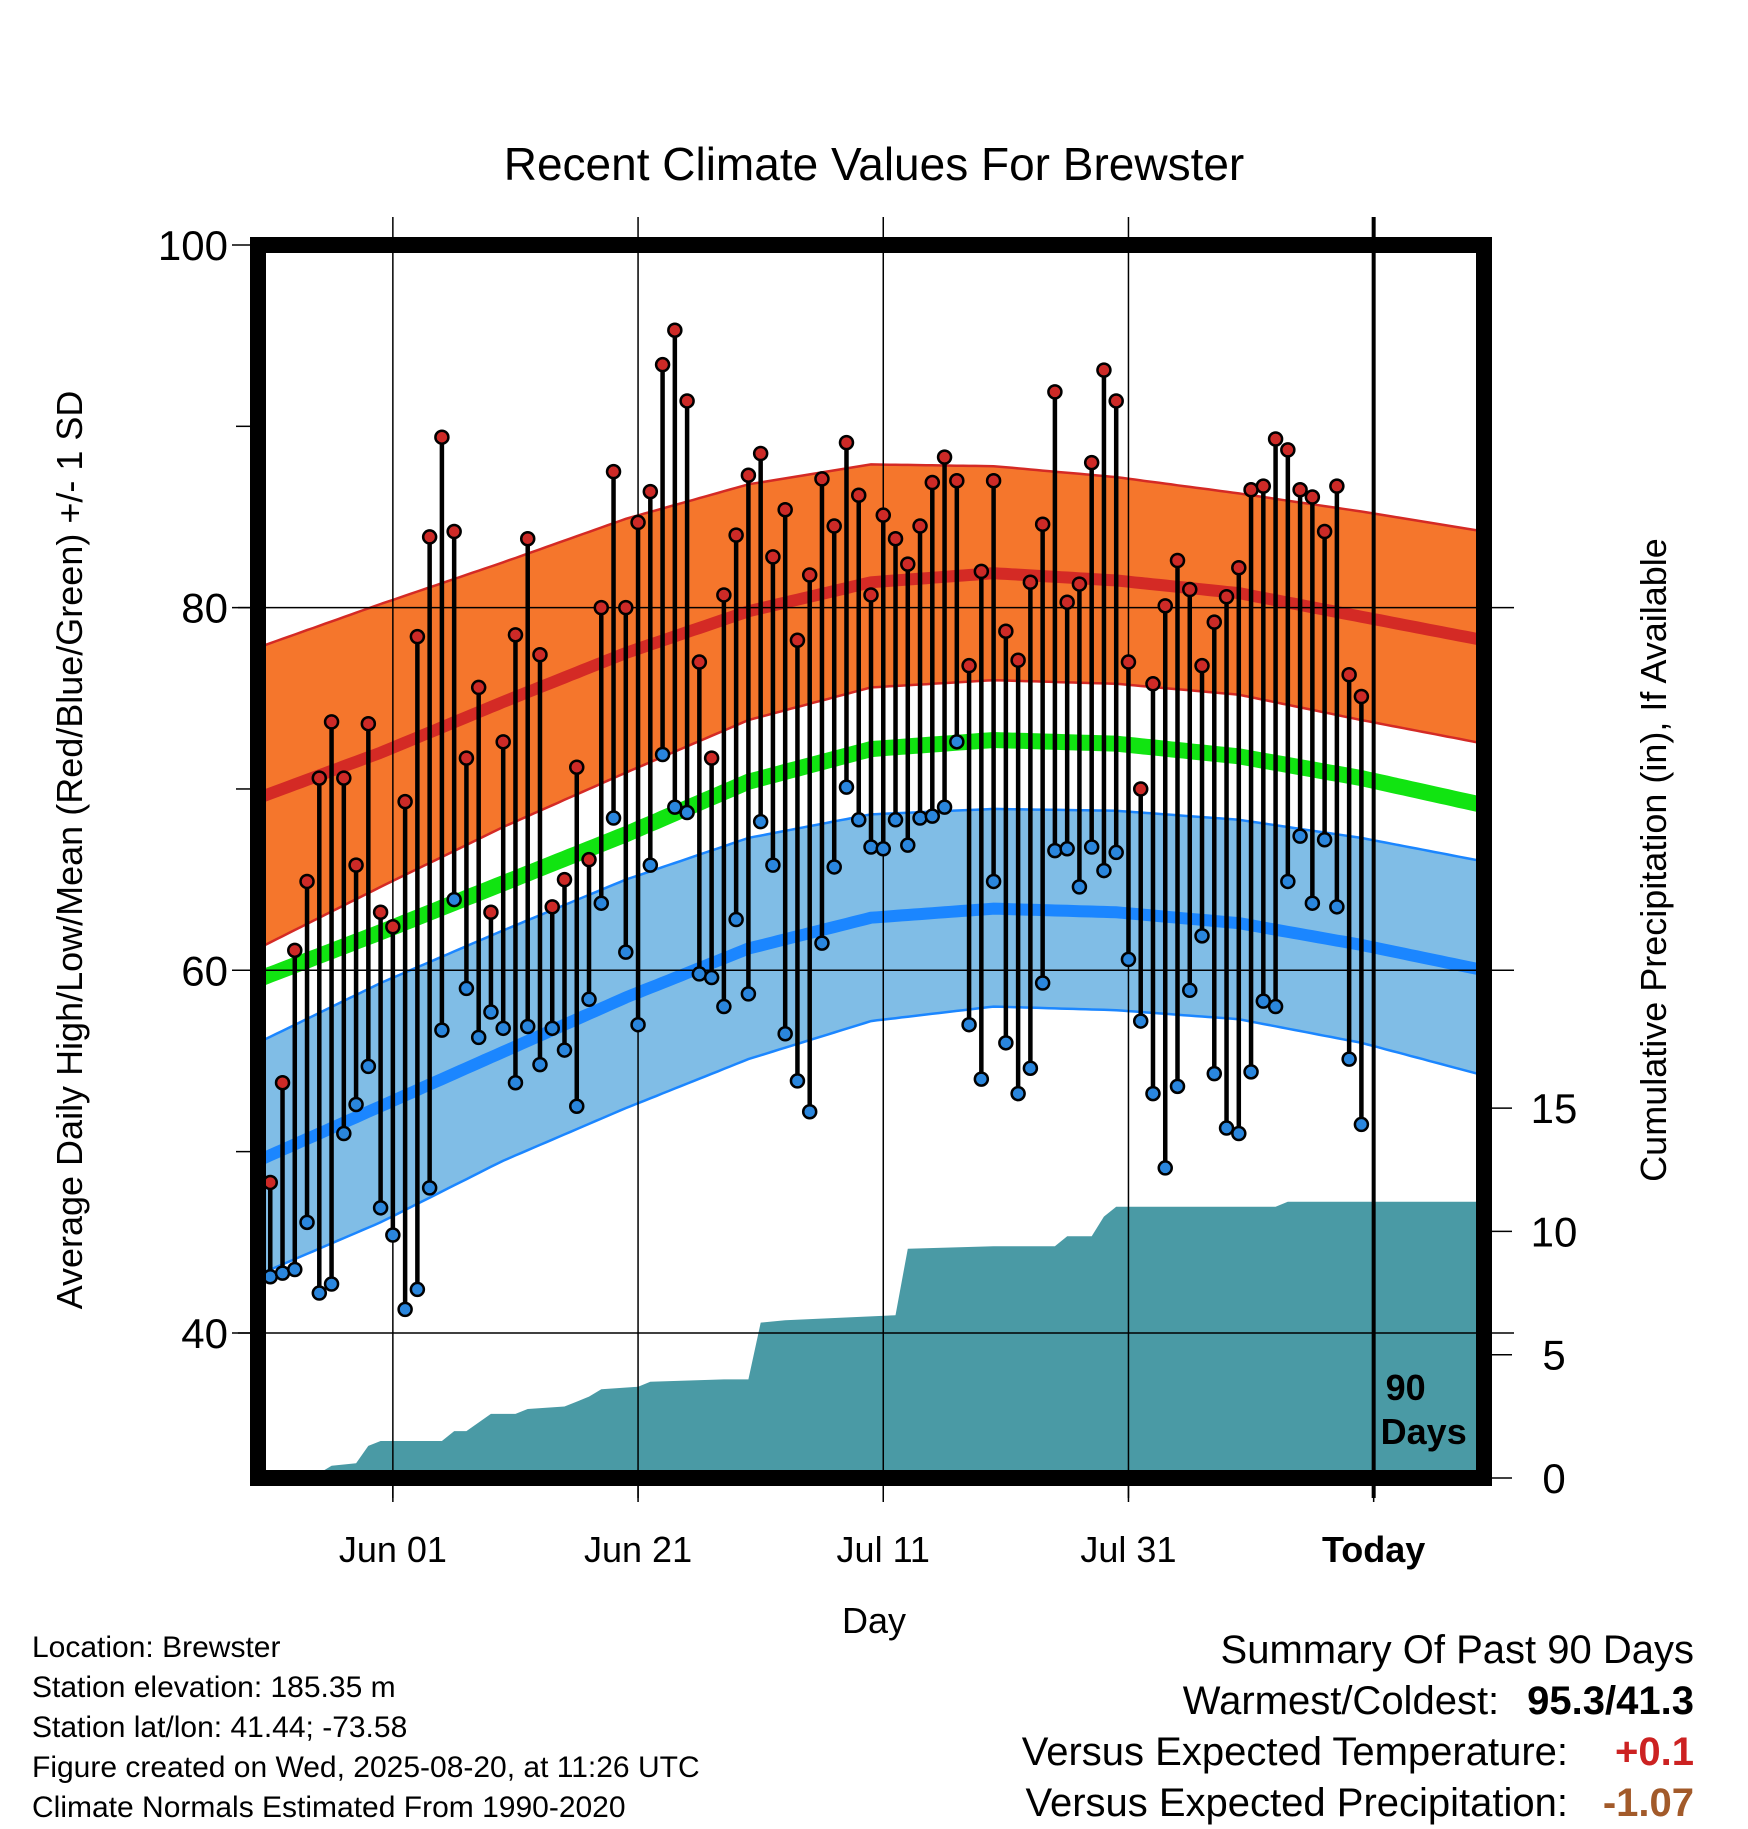  I want to click on y-right-tick-label: 5, so click(1553, 1355).